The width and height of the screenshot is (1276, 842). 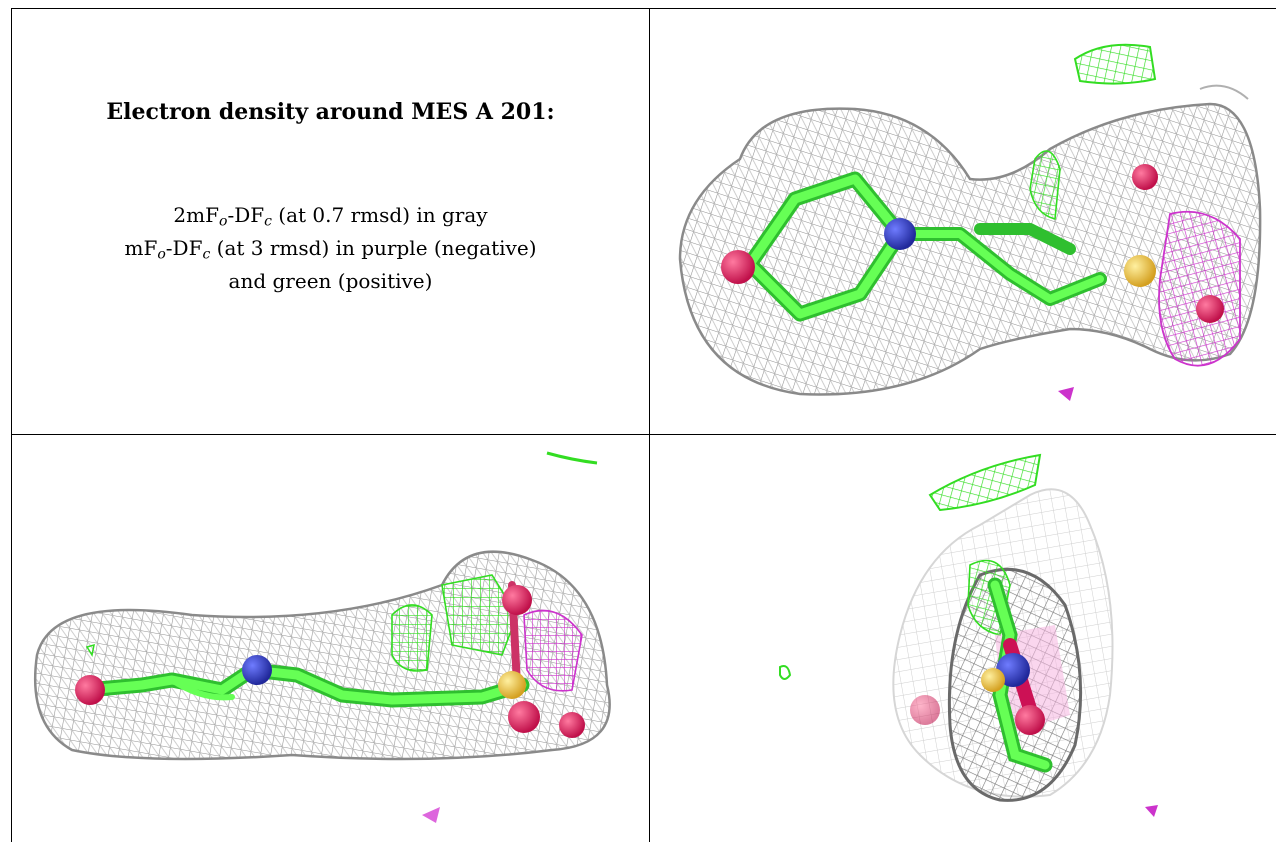 I want to click on mes-molecule-model, so click(x=304, y=644).